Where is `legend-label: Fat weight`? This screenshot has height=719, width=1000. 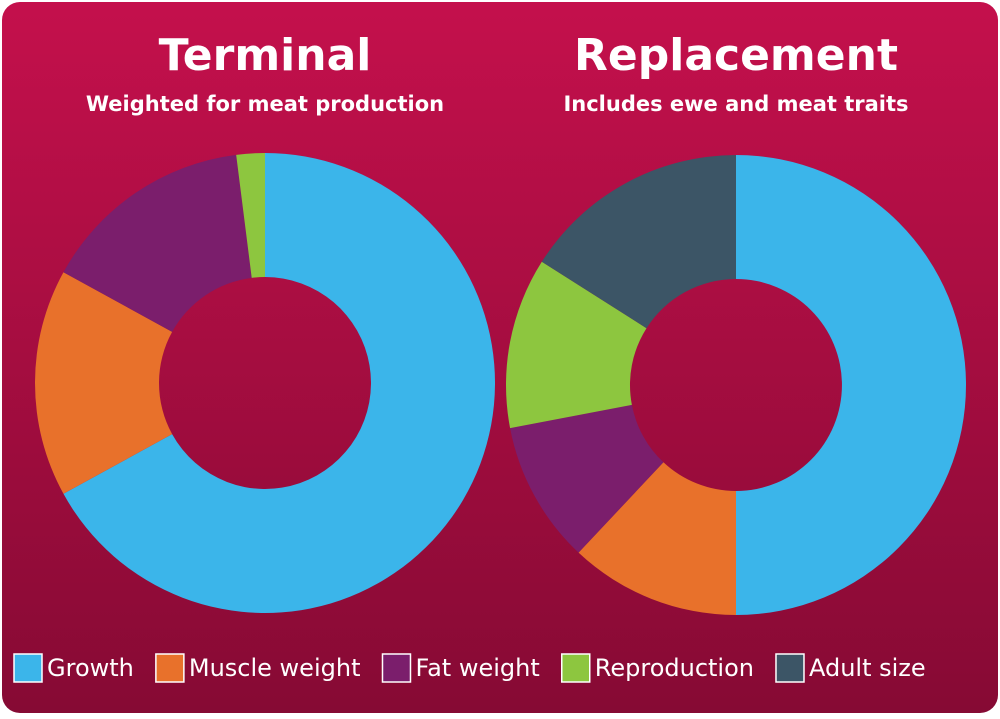
legend-label: Fat weight is located at coordinates (477, 668).